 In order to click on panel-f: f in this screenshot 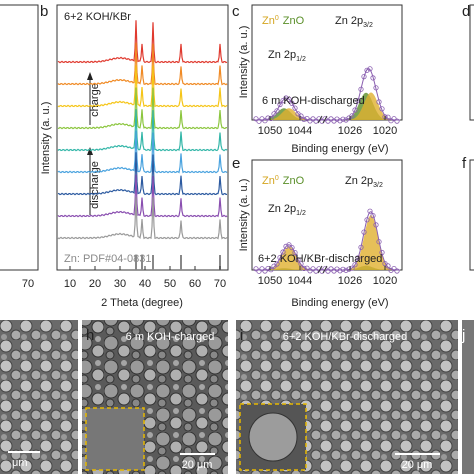, I will do `click(468, 213)`.